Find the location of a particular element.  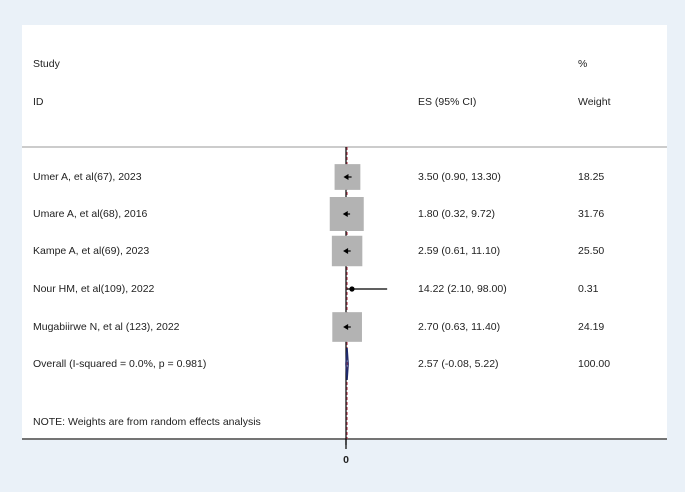

study-label: Mugabiirwe N, et al (123), 2022 is located at coordinates (106, 327).